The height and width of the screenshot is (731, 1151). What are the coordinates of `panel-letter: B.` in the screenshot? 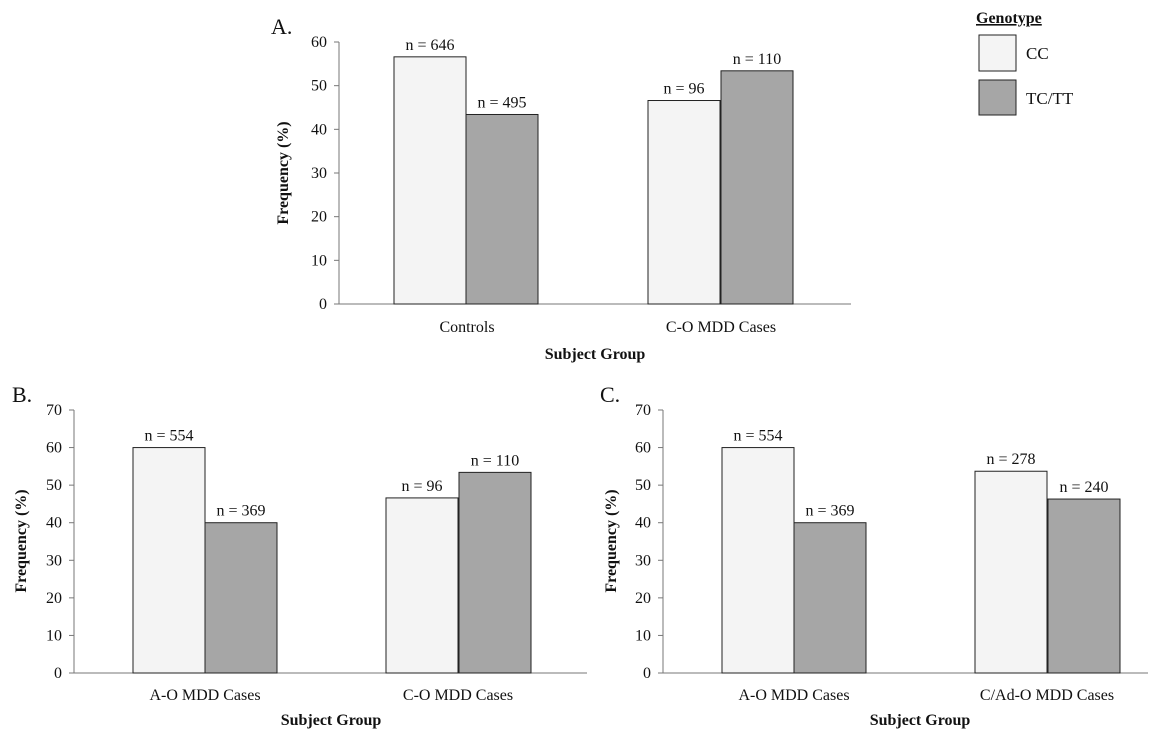 It's located at (22, 394).